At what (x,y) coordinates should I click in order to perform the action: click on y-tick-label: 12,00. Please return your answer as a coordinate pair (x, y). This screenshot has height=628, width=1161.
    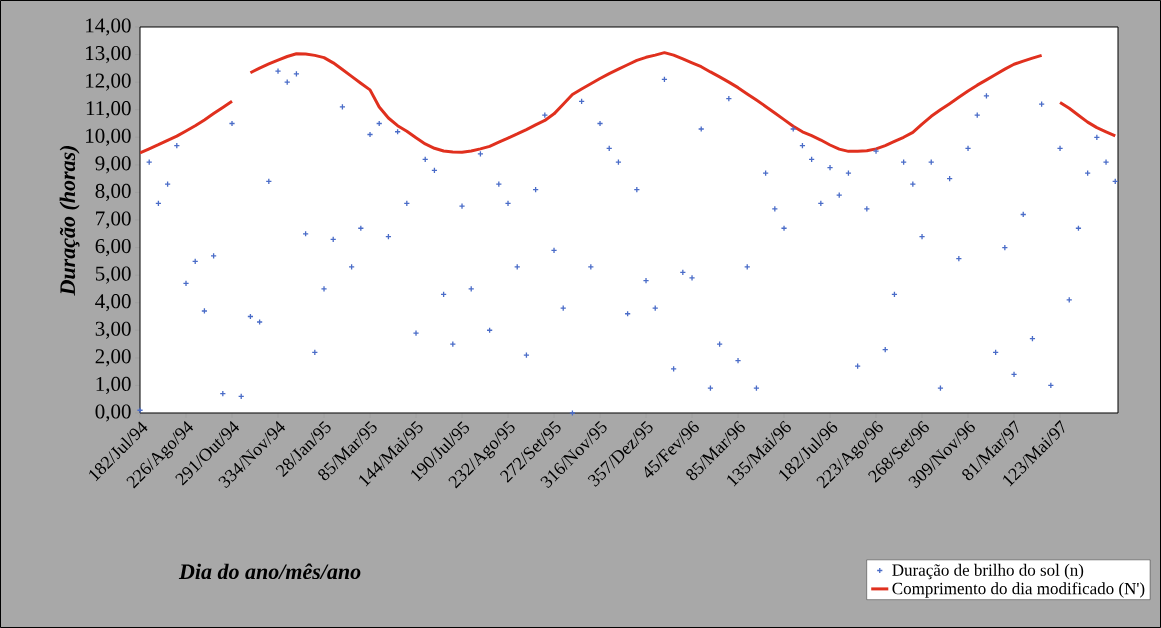
    Looking at the image, I should click on (108, 82).